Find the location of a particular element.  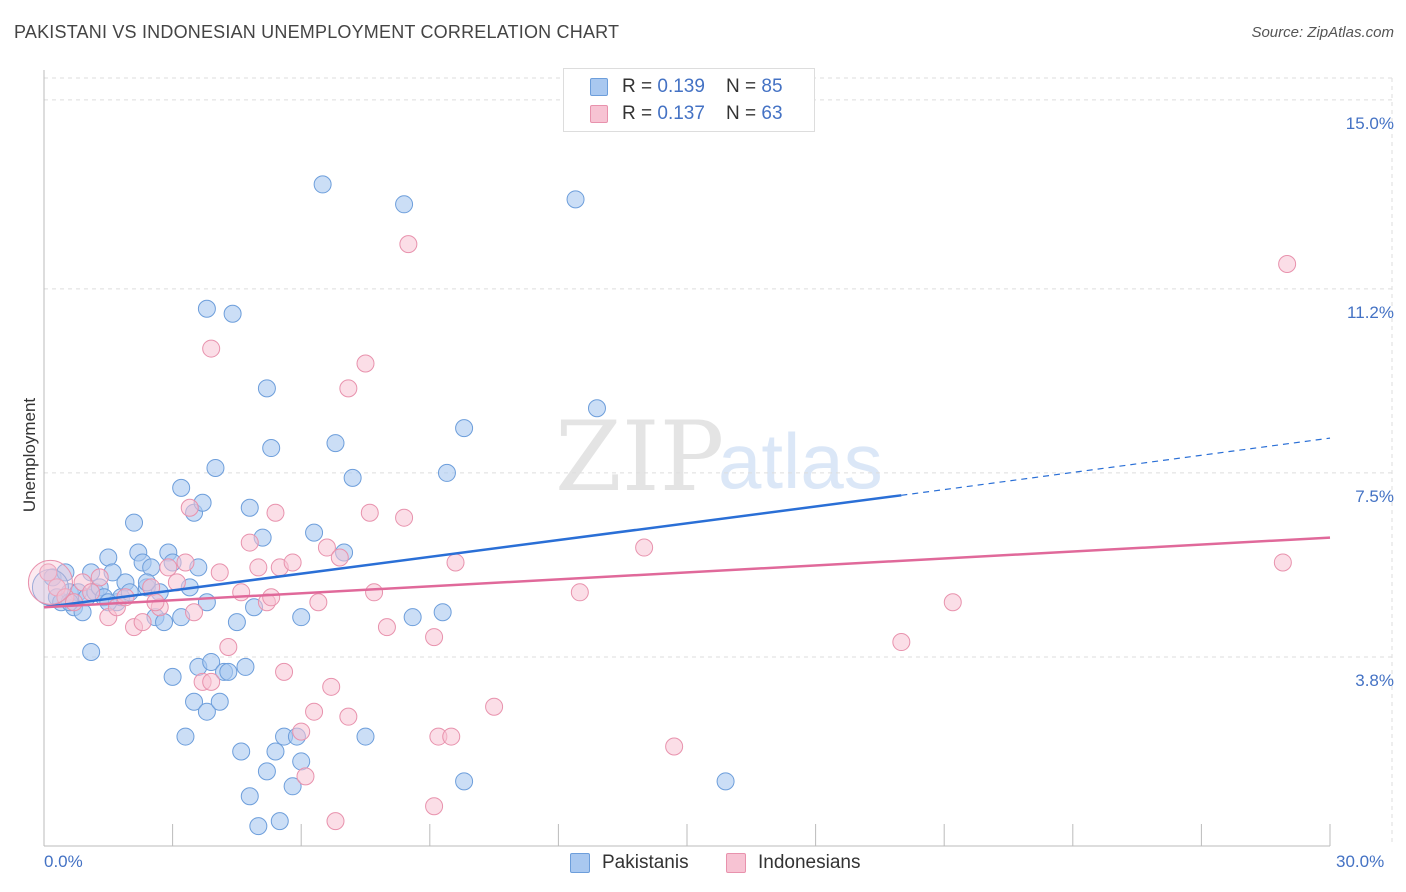

watermark: ZIP atlas is located at coordinates (719, 457).